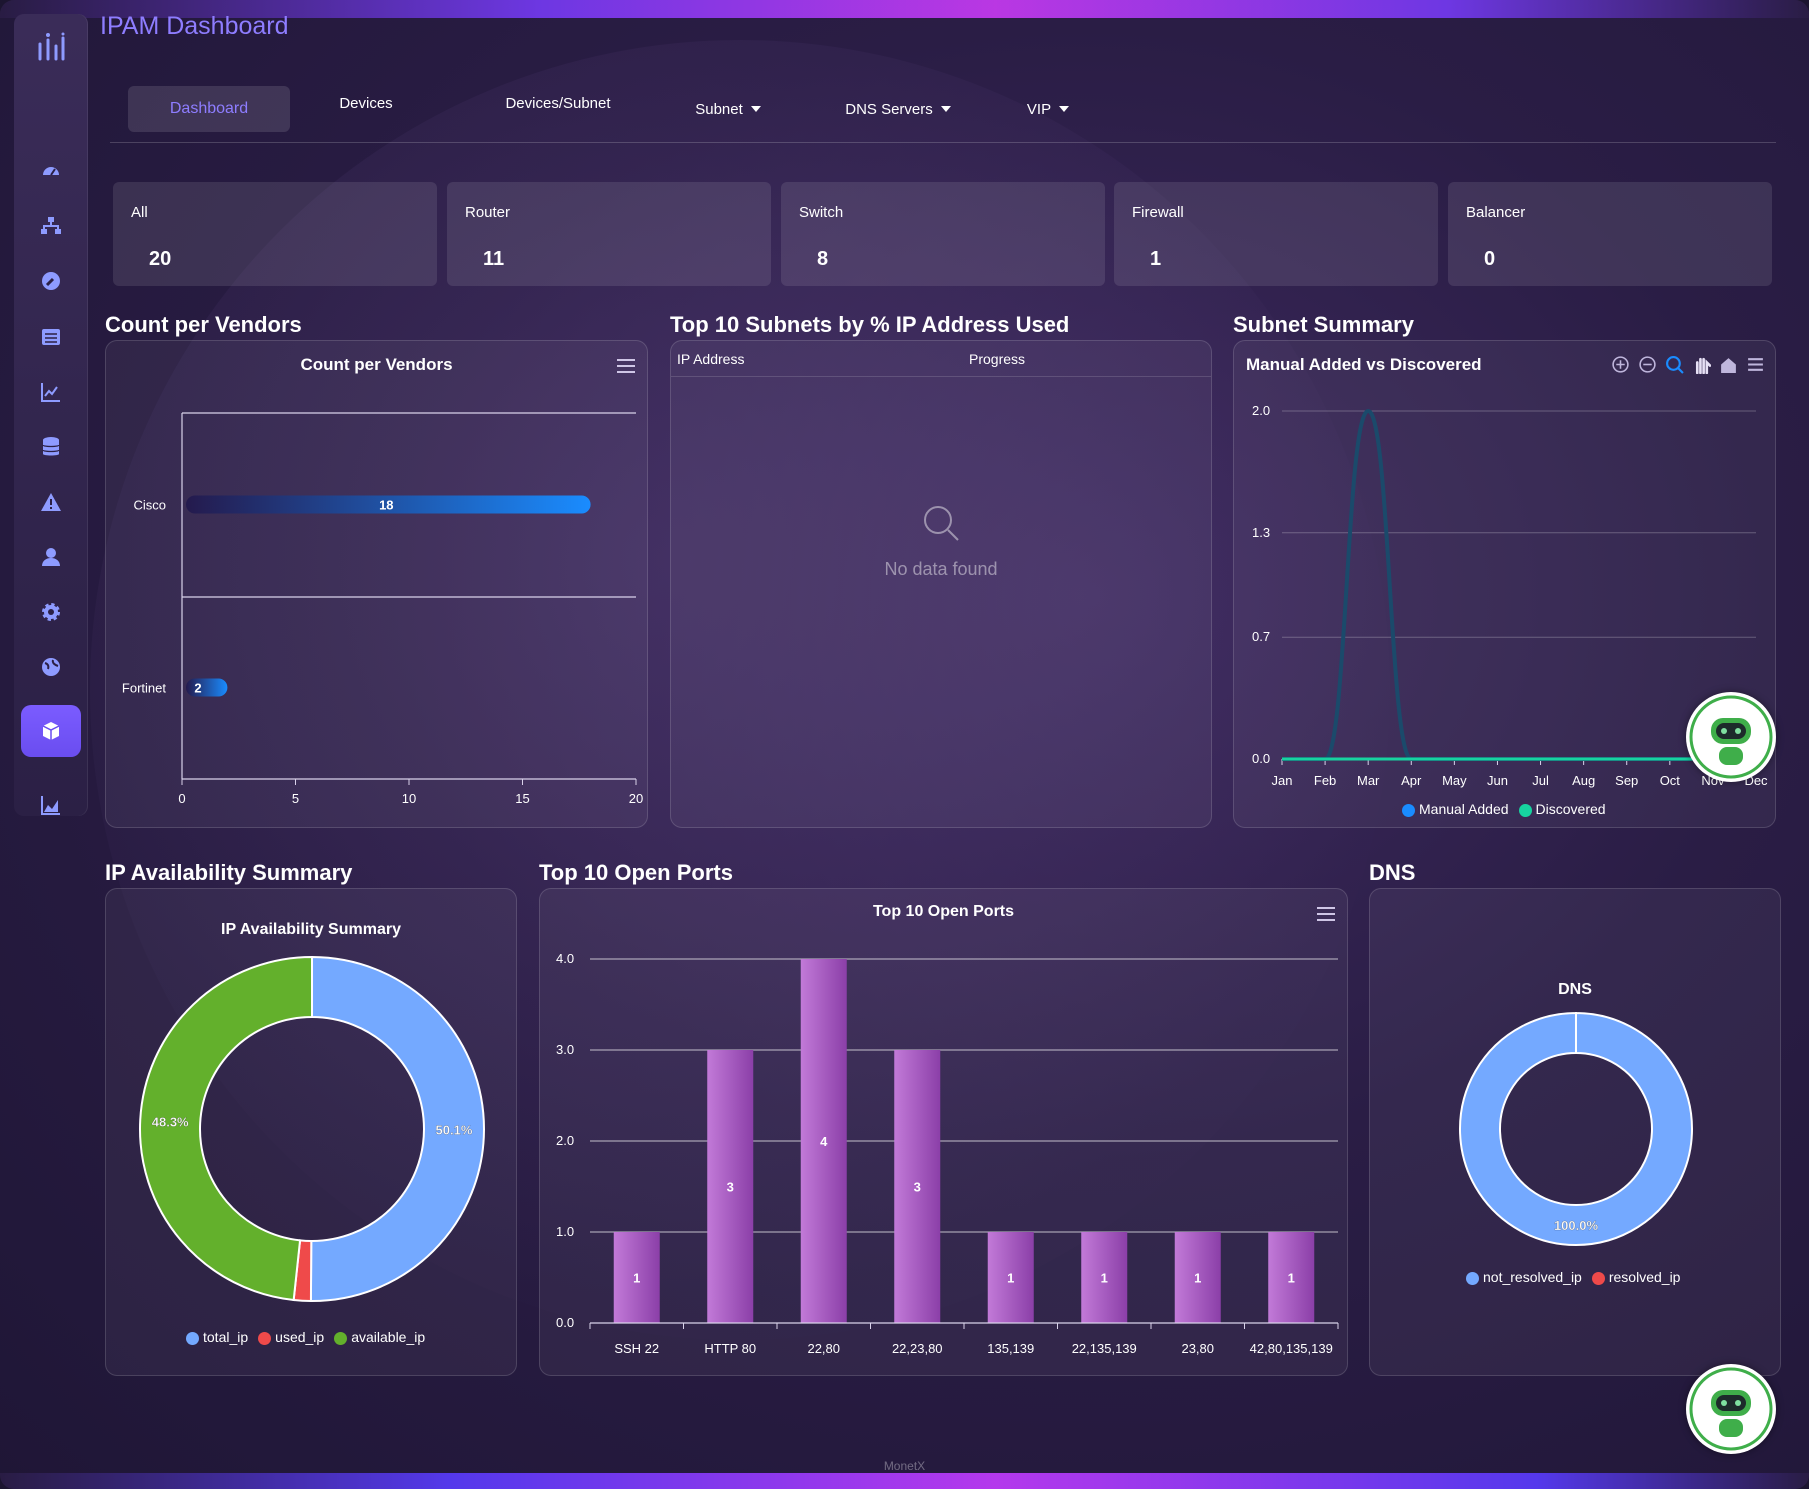  What do you see at coordinates (941, 523) in the screenshot?
I see `search-icon` at bounding box center [941, 523].